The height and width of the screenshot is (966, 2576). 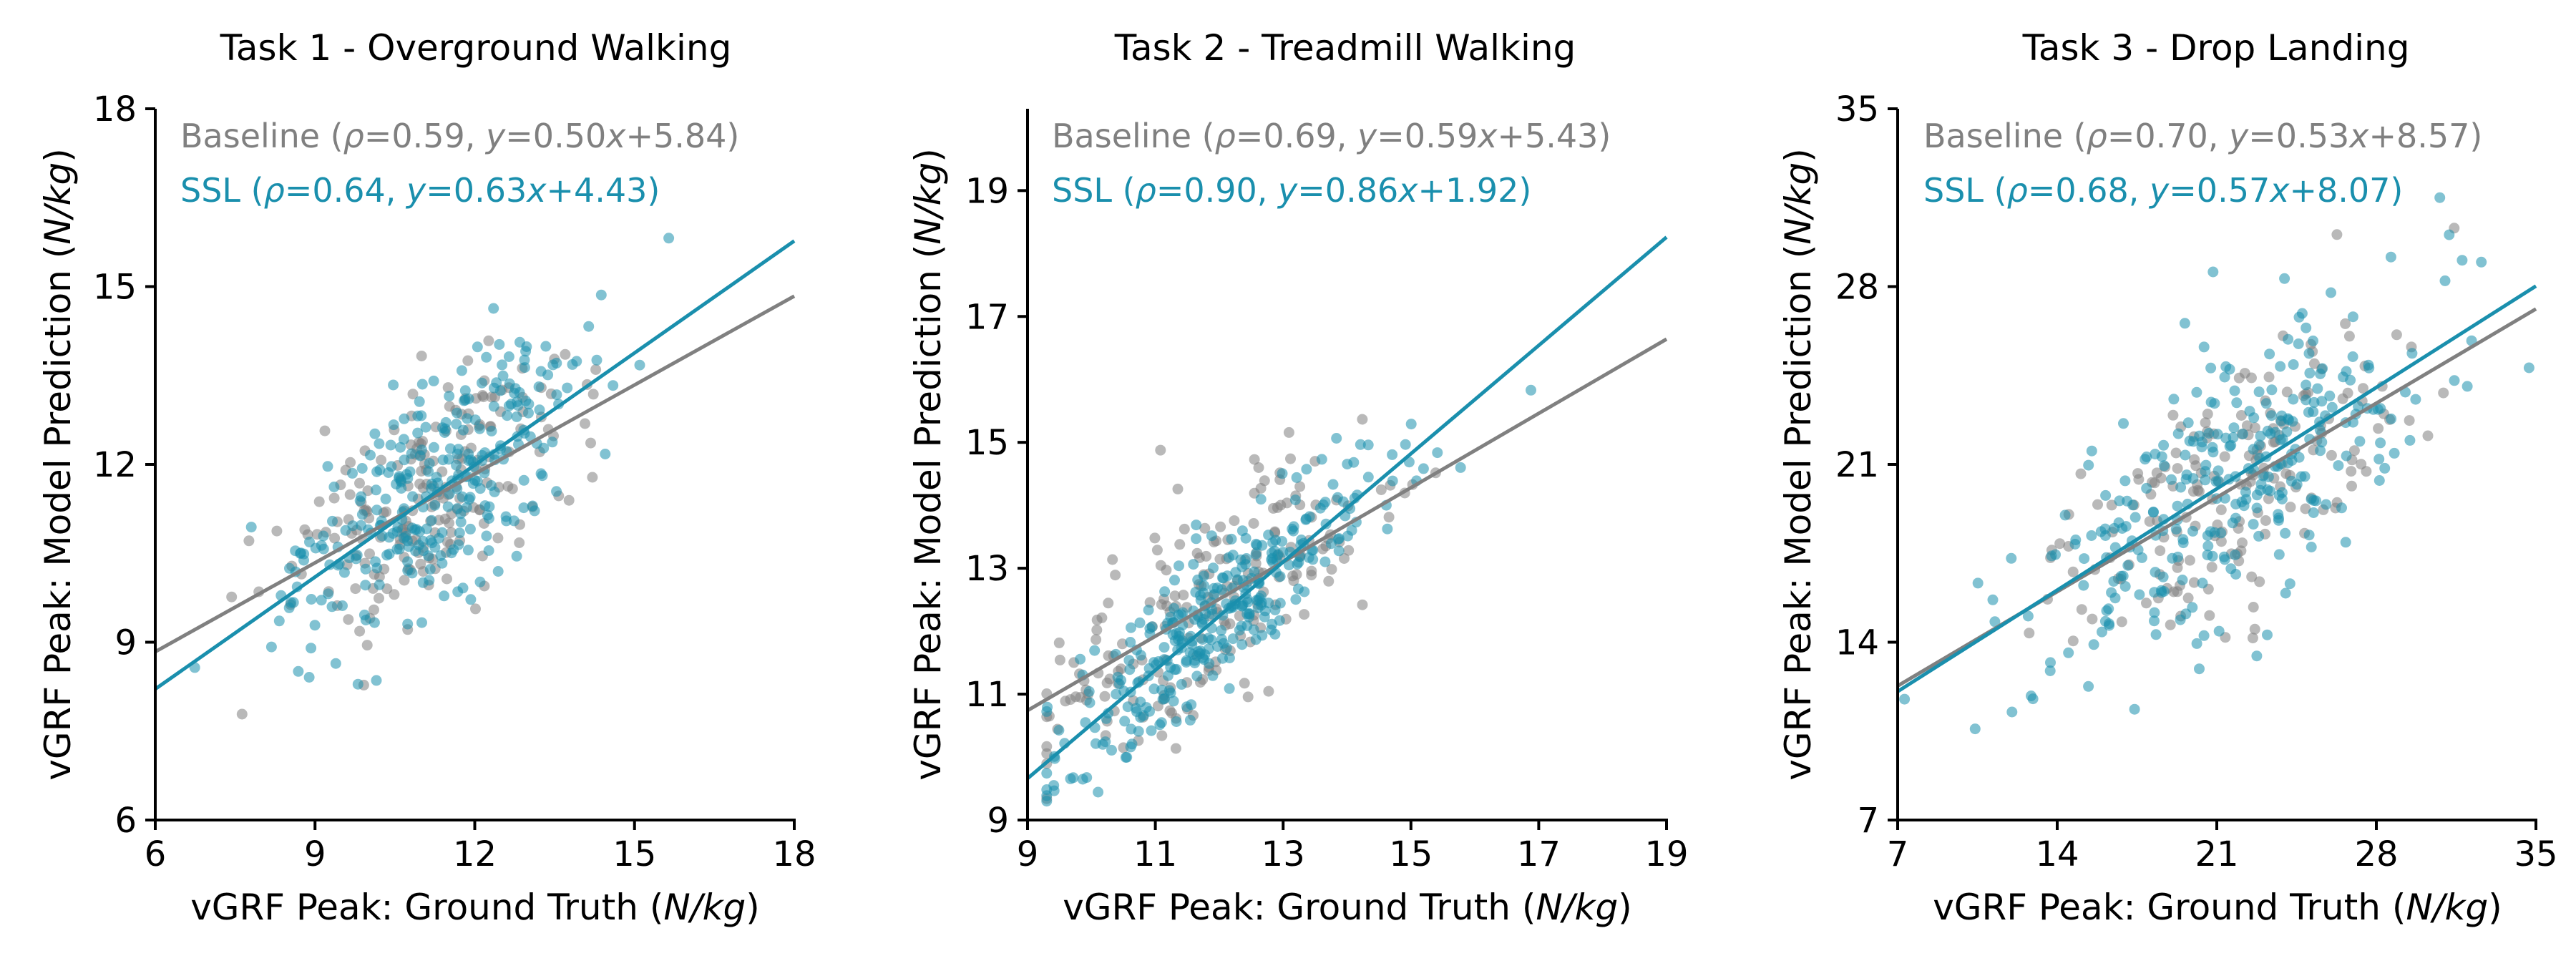 I want to click on x-tick-label: 13, so click(x=1283, y=854).